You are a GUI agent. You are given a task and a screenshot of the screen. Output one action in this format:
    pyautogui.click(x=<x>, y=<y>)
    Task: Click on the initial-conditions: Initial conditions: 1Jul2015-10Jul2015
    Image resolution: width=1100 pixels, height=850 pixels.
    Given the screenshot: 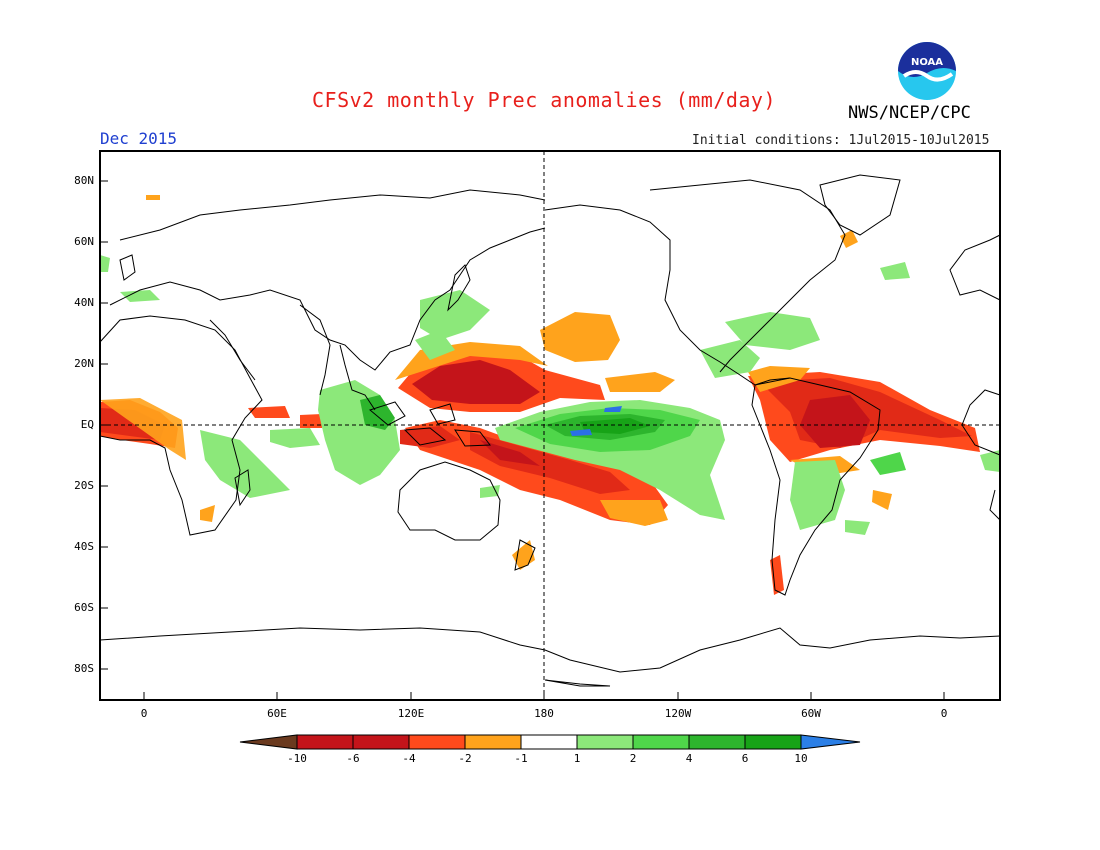 What is the action you would take?
    pyautogui.click(x=840, y=140)
    